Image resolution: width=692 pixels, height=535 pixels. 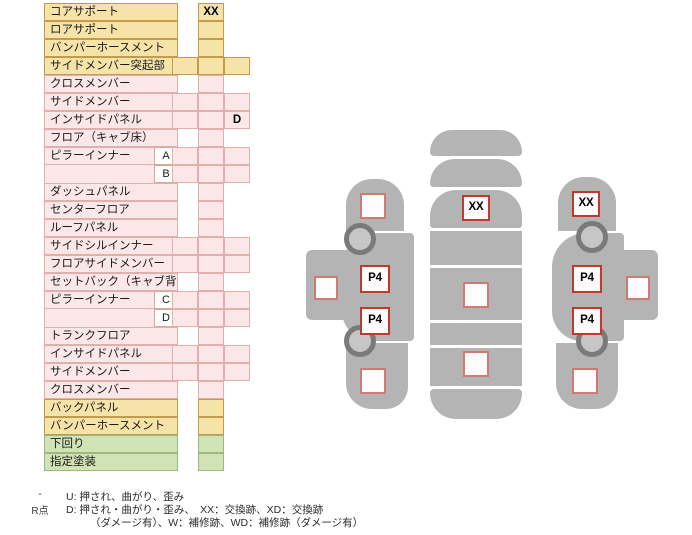 What do you see at coordinates (152, 66) in the screenshot?
I see `parts-row: サイドメンバー突起部` at bounding box center [152, 66].